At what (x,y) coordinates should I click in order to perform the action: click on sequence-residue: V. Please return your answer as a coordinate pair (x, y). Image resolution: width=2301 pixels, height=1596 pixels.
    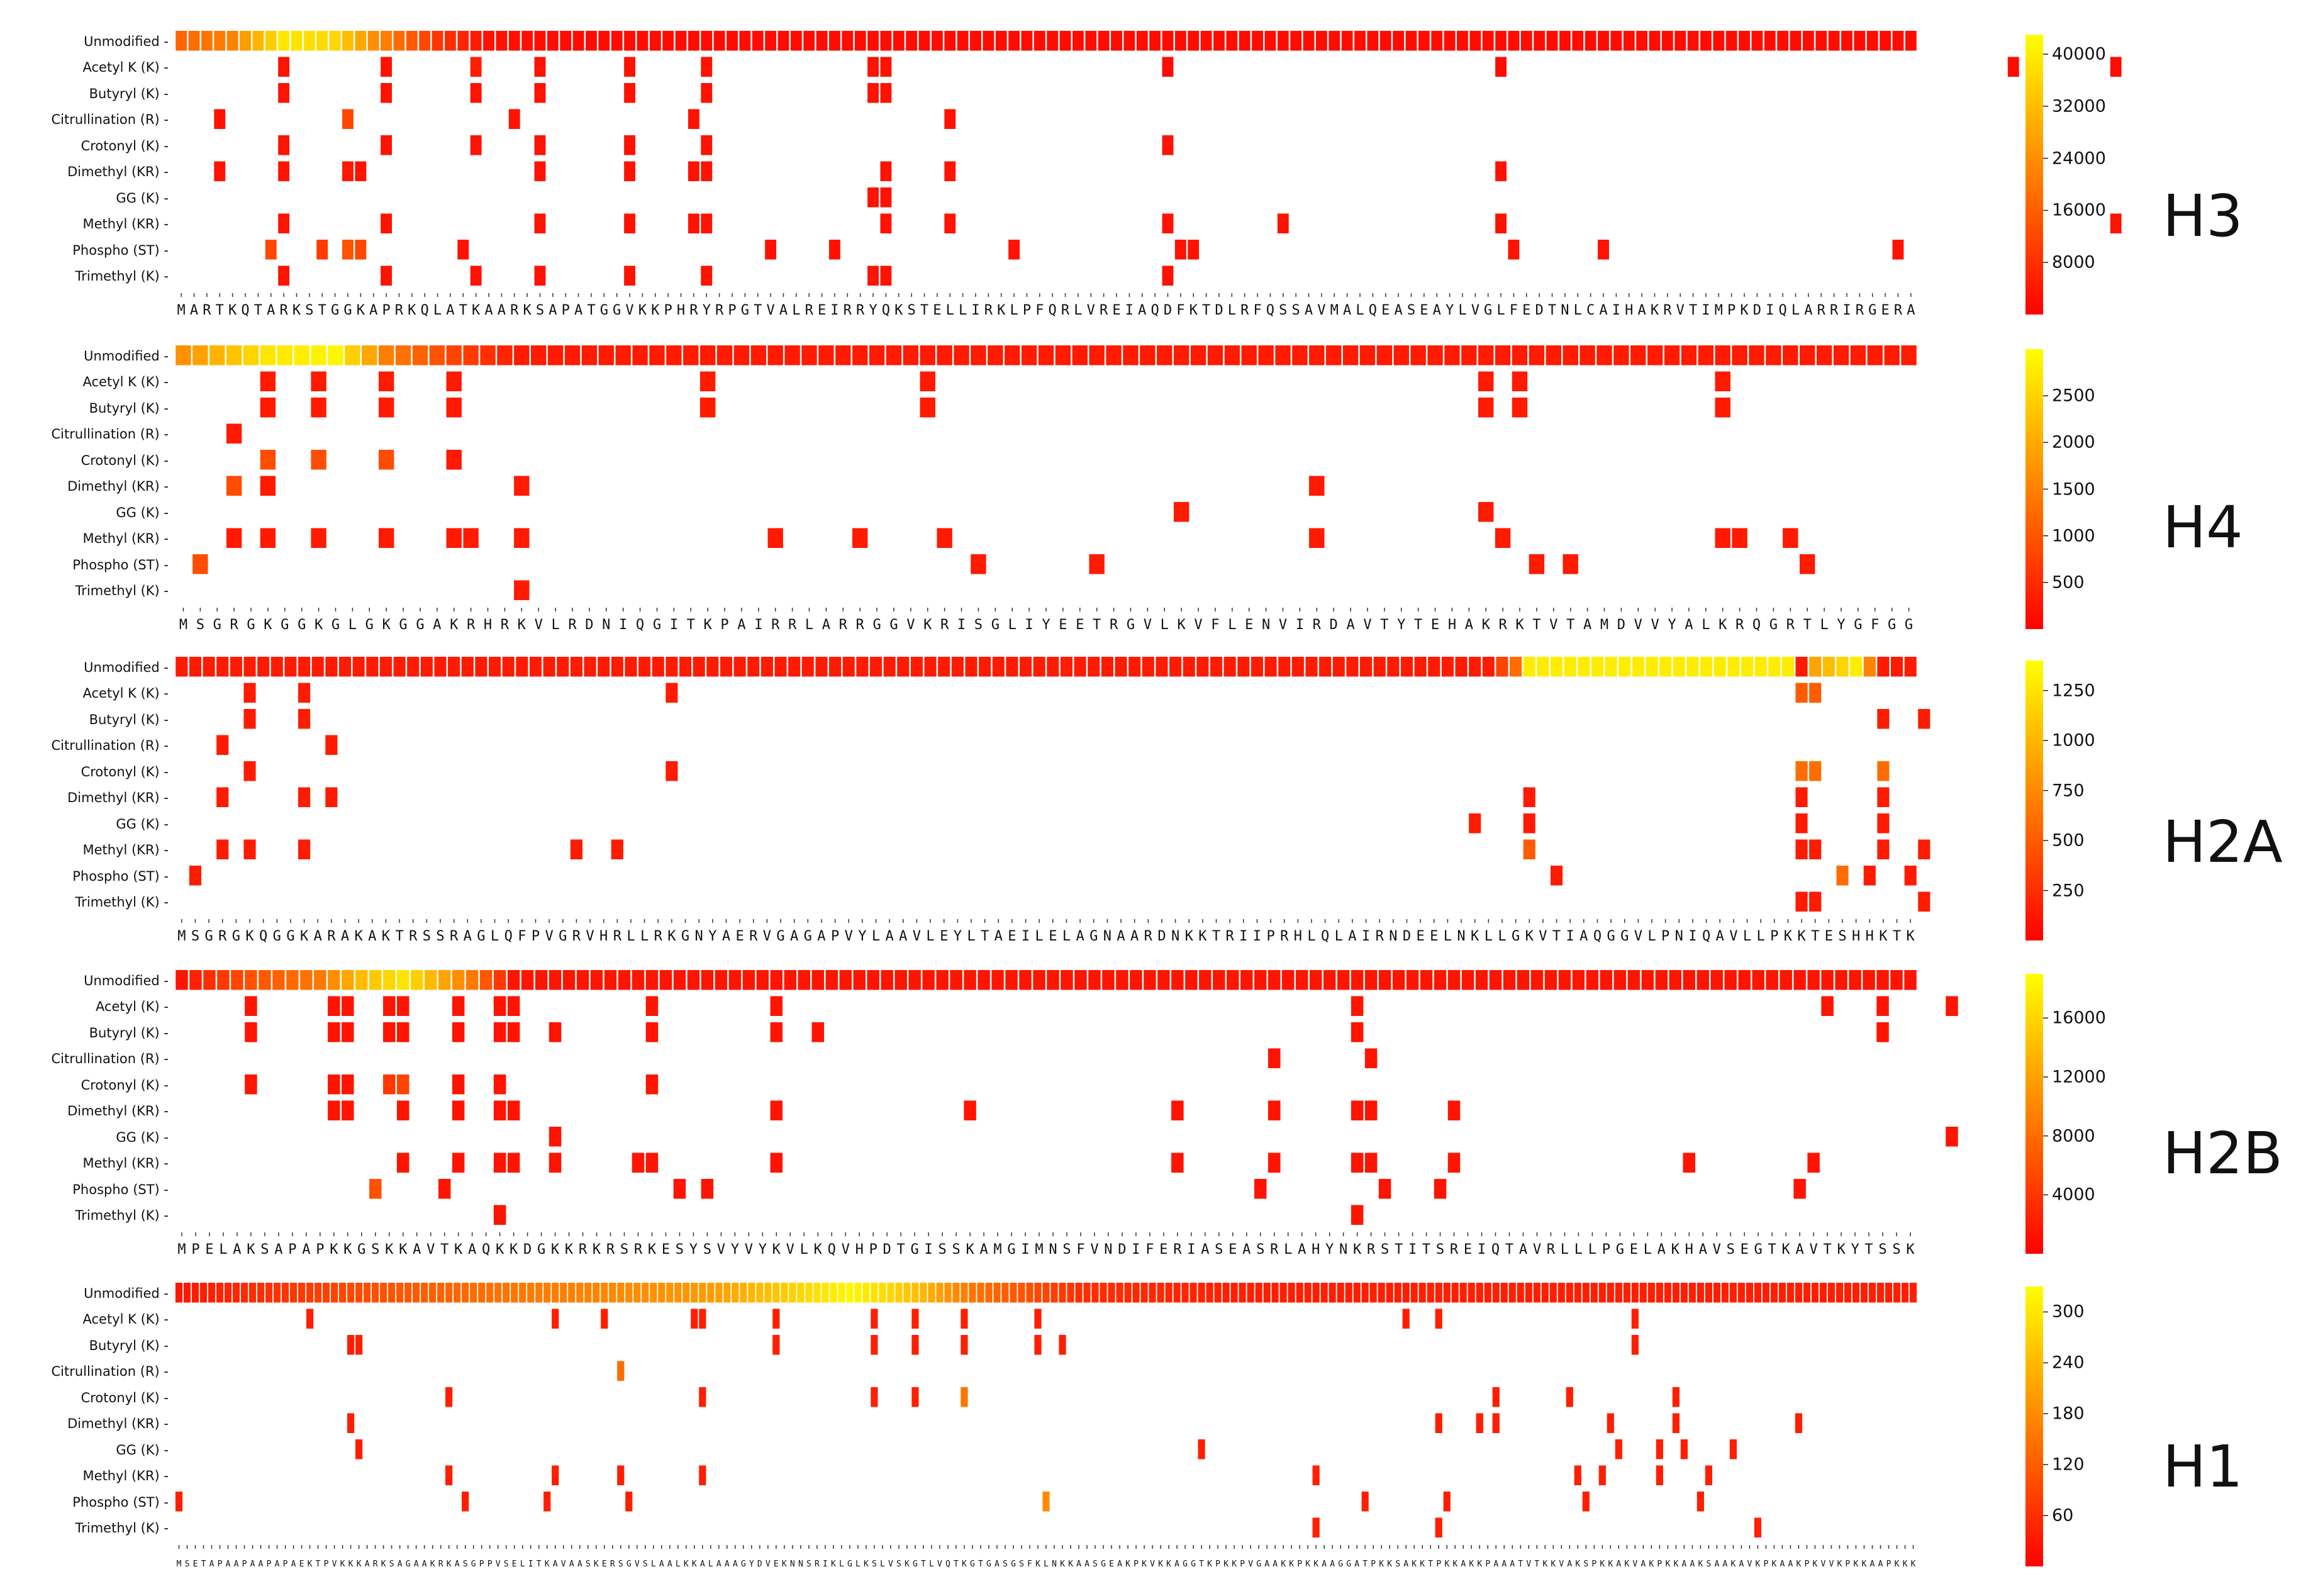
    Looking at the image, I should click on (1475, 310).